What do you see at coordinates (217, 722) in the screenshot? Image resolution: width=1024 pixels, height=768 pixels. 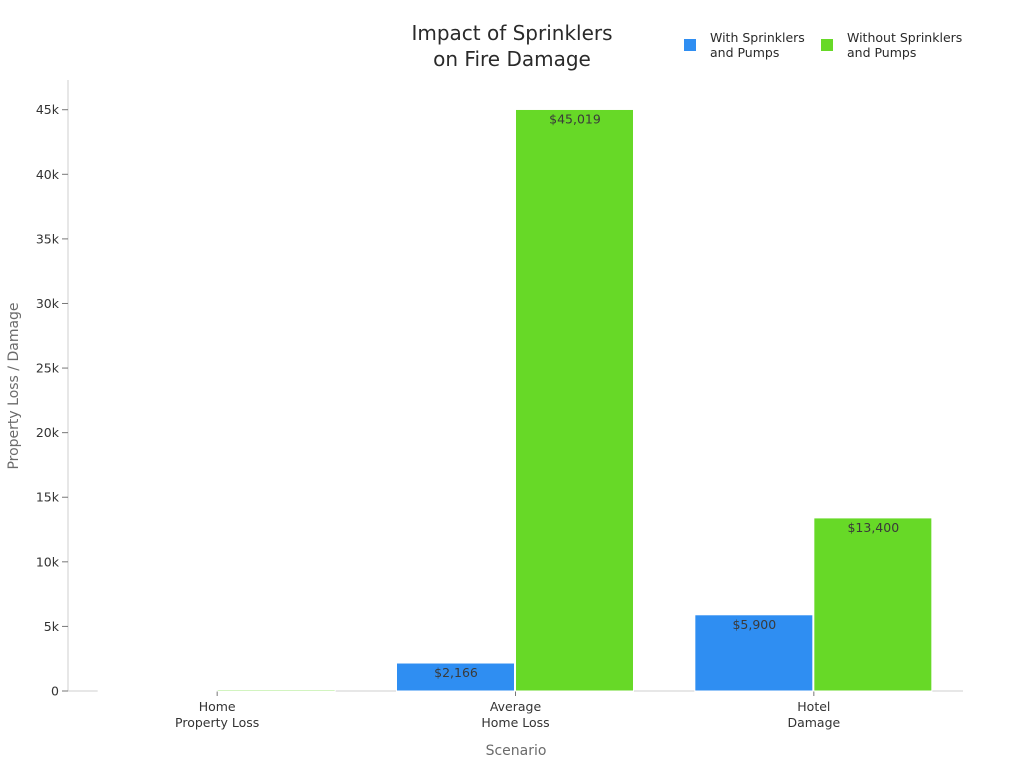 I see `x-tick-label: Property Loss` at bounding box center [217, 722].